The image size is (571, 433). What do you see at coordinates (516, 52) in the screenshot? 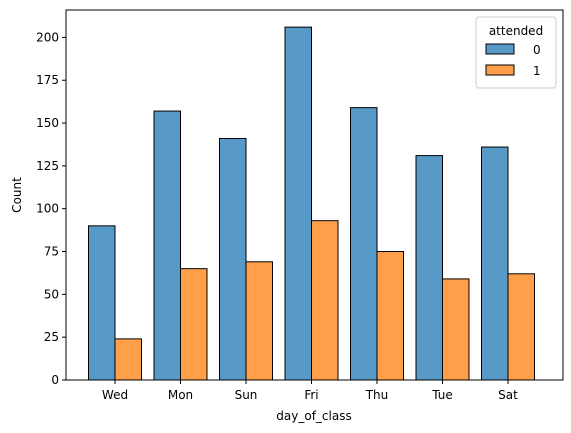
I see `legend: attended 0 1` at bounding box center [516, 52].